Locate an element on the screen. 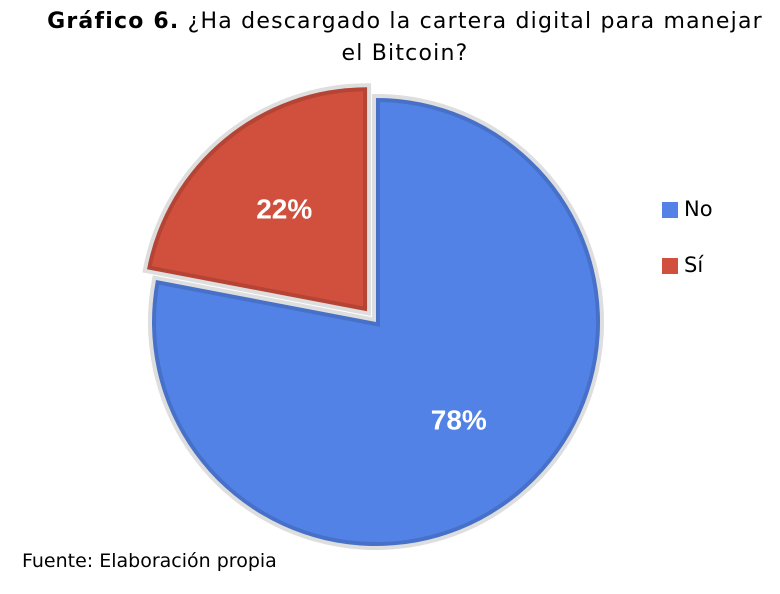 The image size is (780, 594). pie-slice is located at coordinates (257, 200).